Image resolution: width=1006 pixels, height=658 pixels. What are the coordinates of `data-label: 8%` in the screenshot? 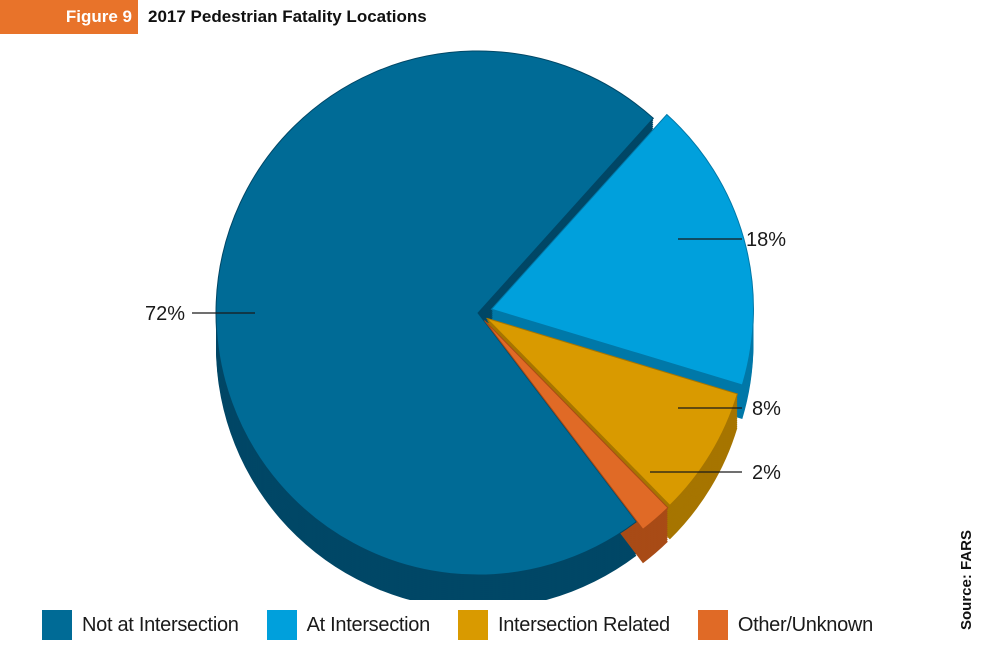 It's located at (766, 409).